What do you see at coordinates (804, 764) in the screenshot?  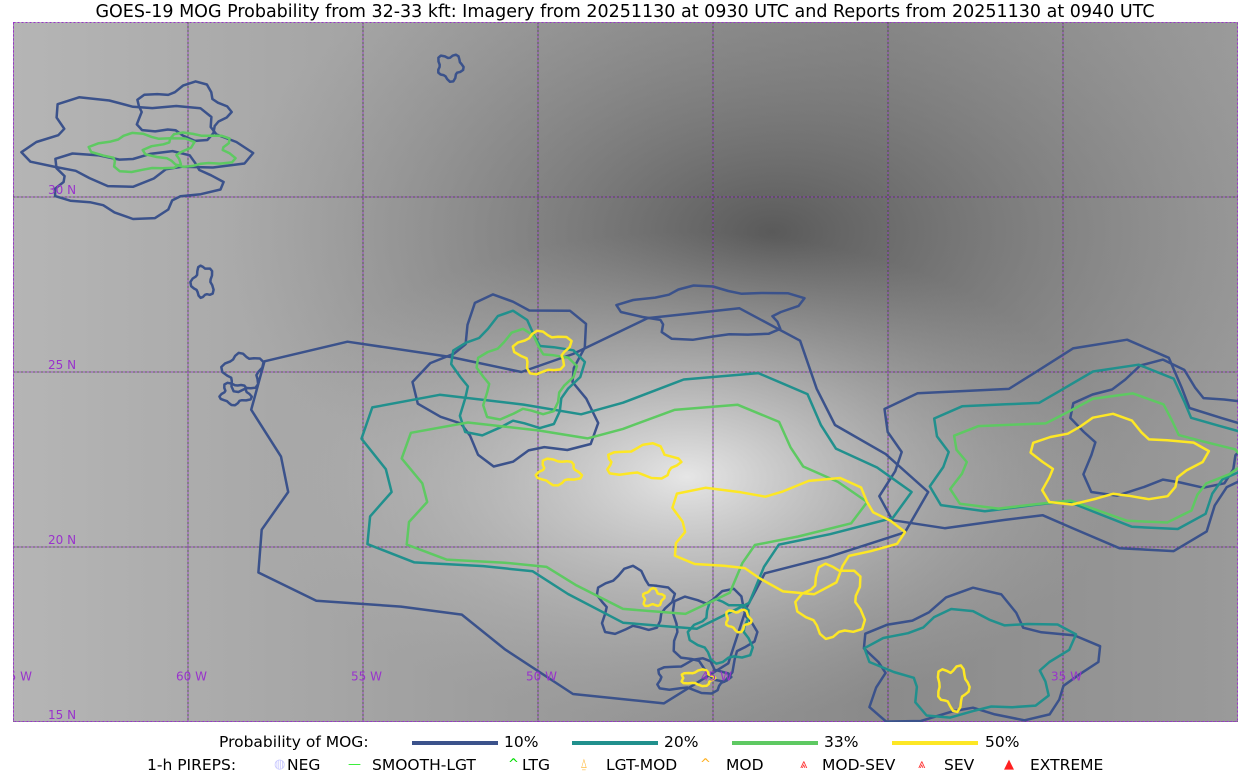 I see `double-caret-bar-icon: ⩓` at bounding box center [804, 764].